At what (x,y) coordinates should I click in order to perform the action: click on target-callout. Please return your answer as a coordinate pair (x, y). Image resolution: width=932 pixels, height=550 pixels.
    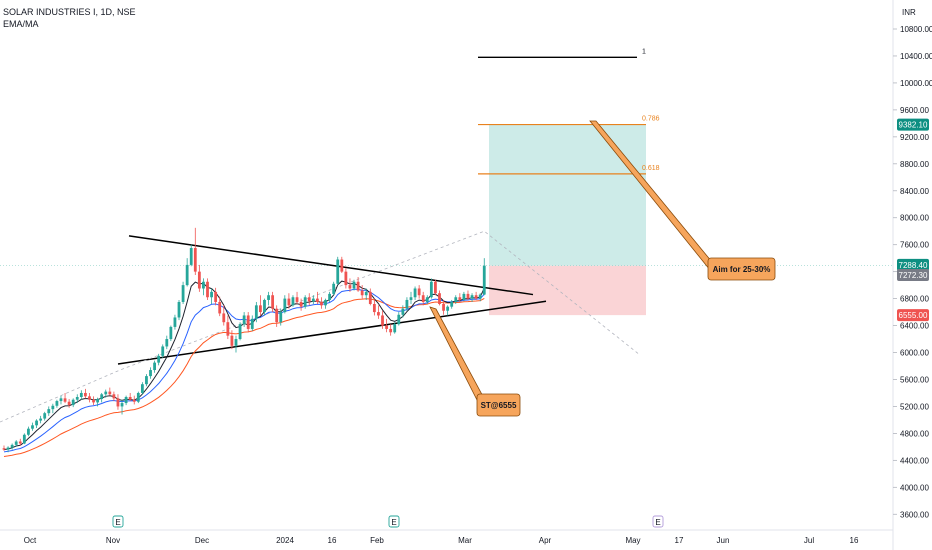
    Looking at the image, I should click on (741, 269).